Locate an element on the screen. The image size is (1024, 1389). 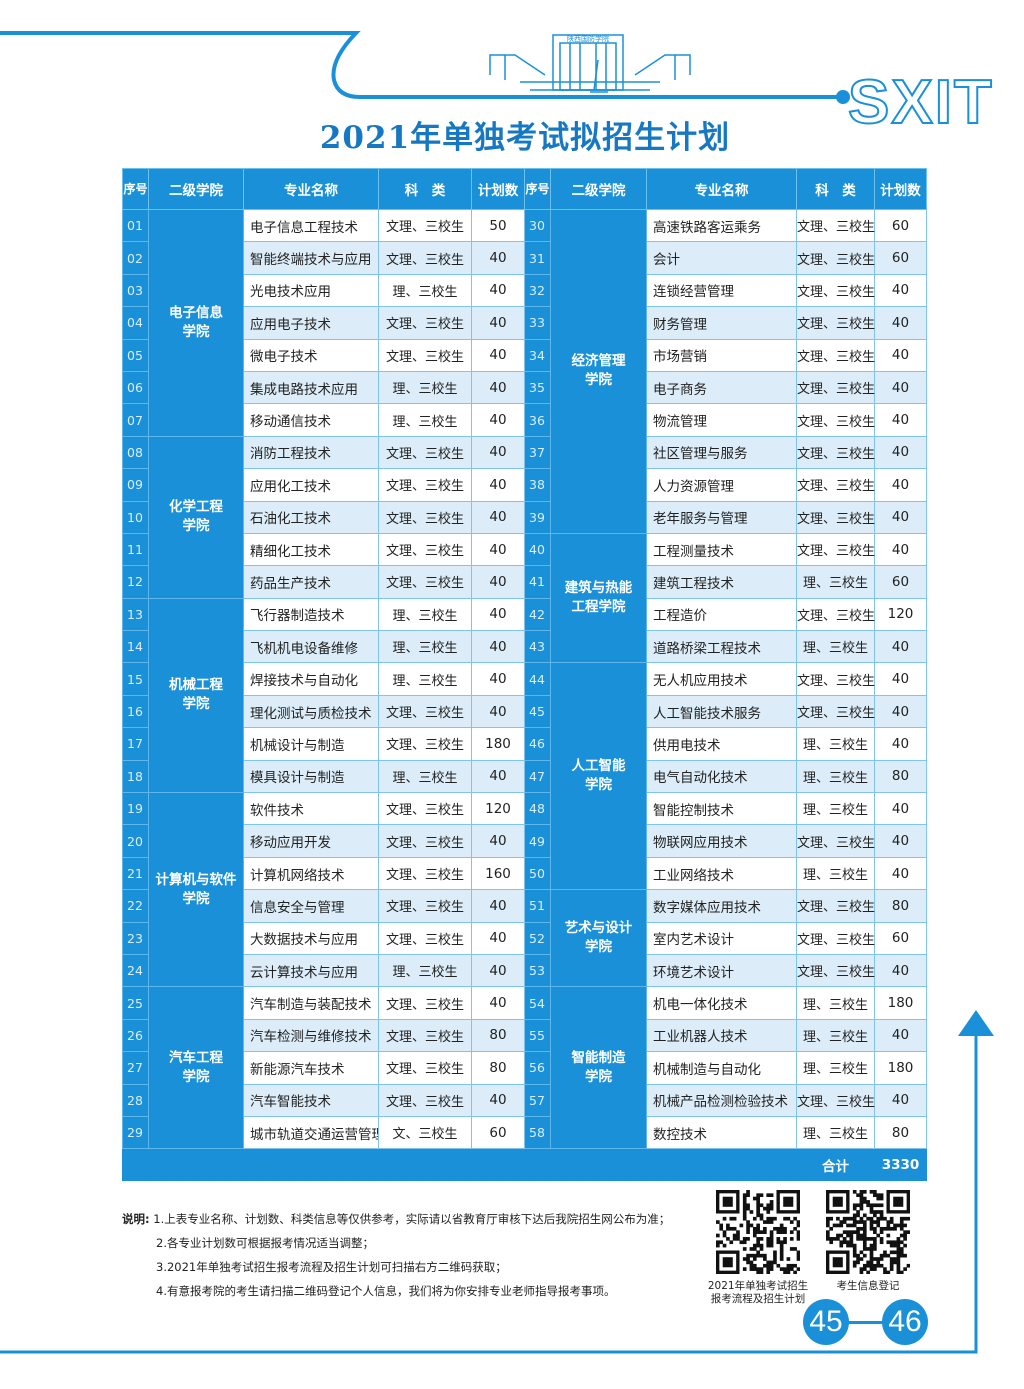
major-cell: 微电子技术 is located at coordinates (311, 355).